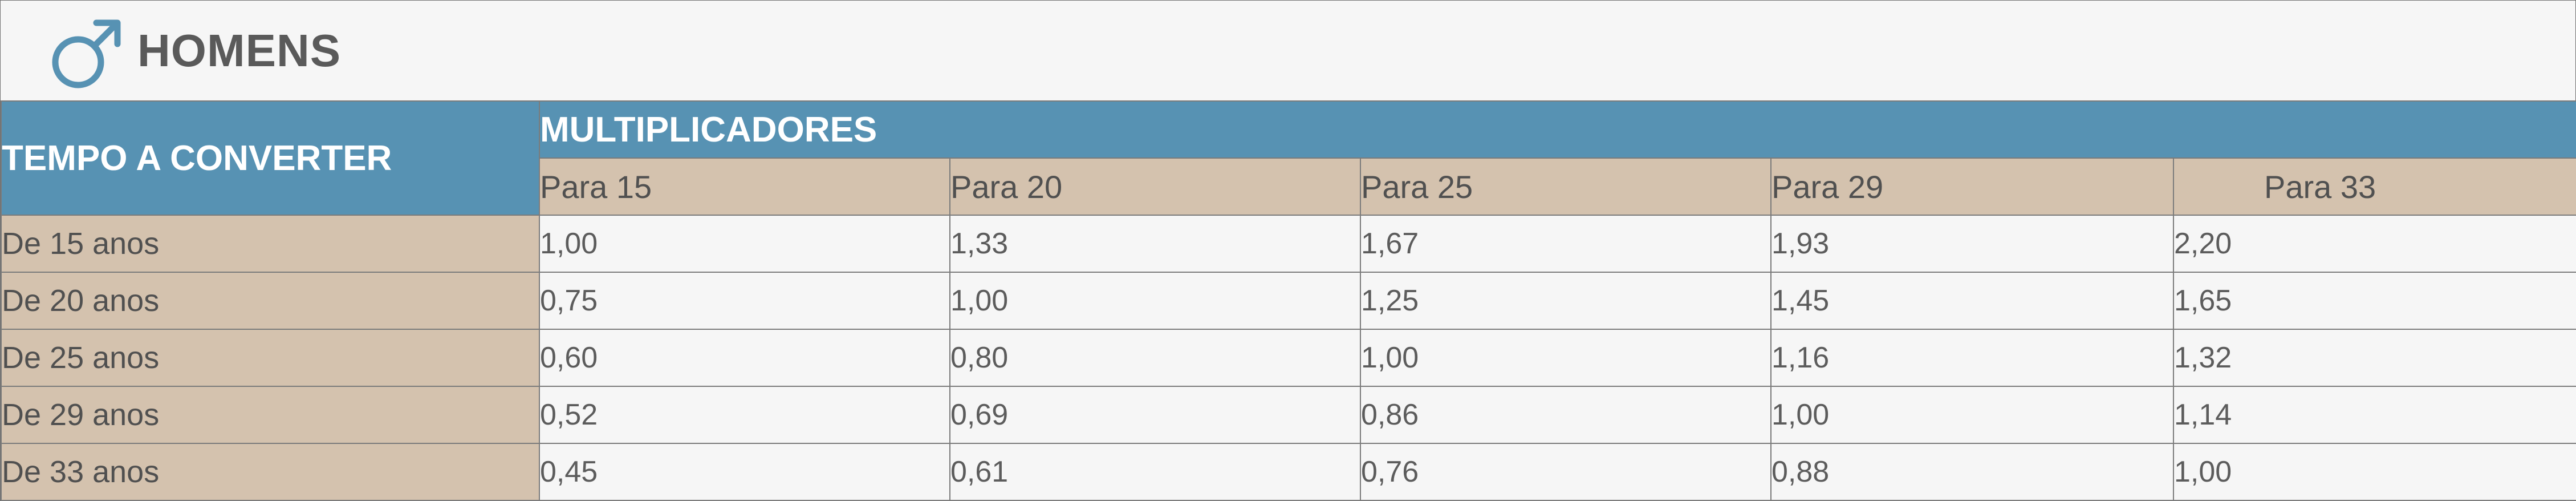 This screenshot has height=501, width=2576. Describe the element at coordinates (1557, 129) in the screenshot. I see `multipliers-header: MULTIPLICADORES` at that location.